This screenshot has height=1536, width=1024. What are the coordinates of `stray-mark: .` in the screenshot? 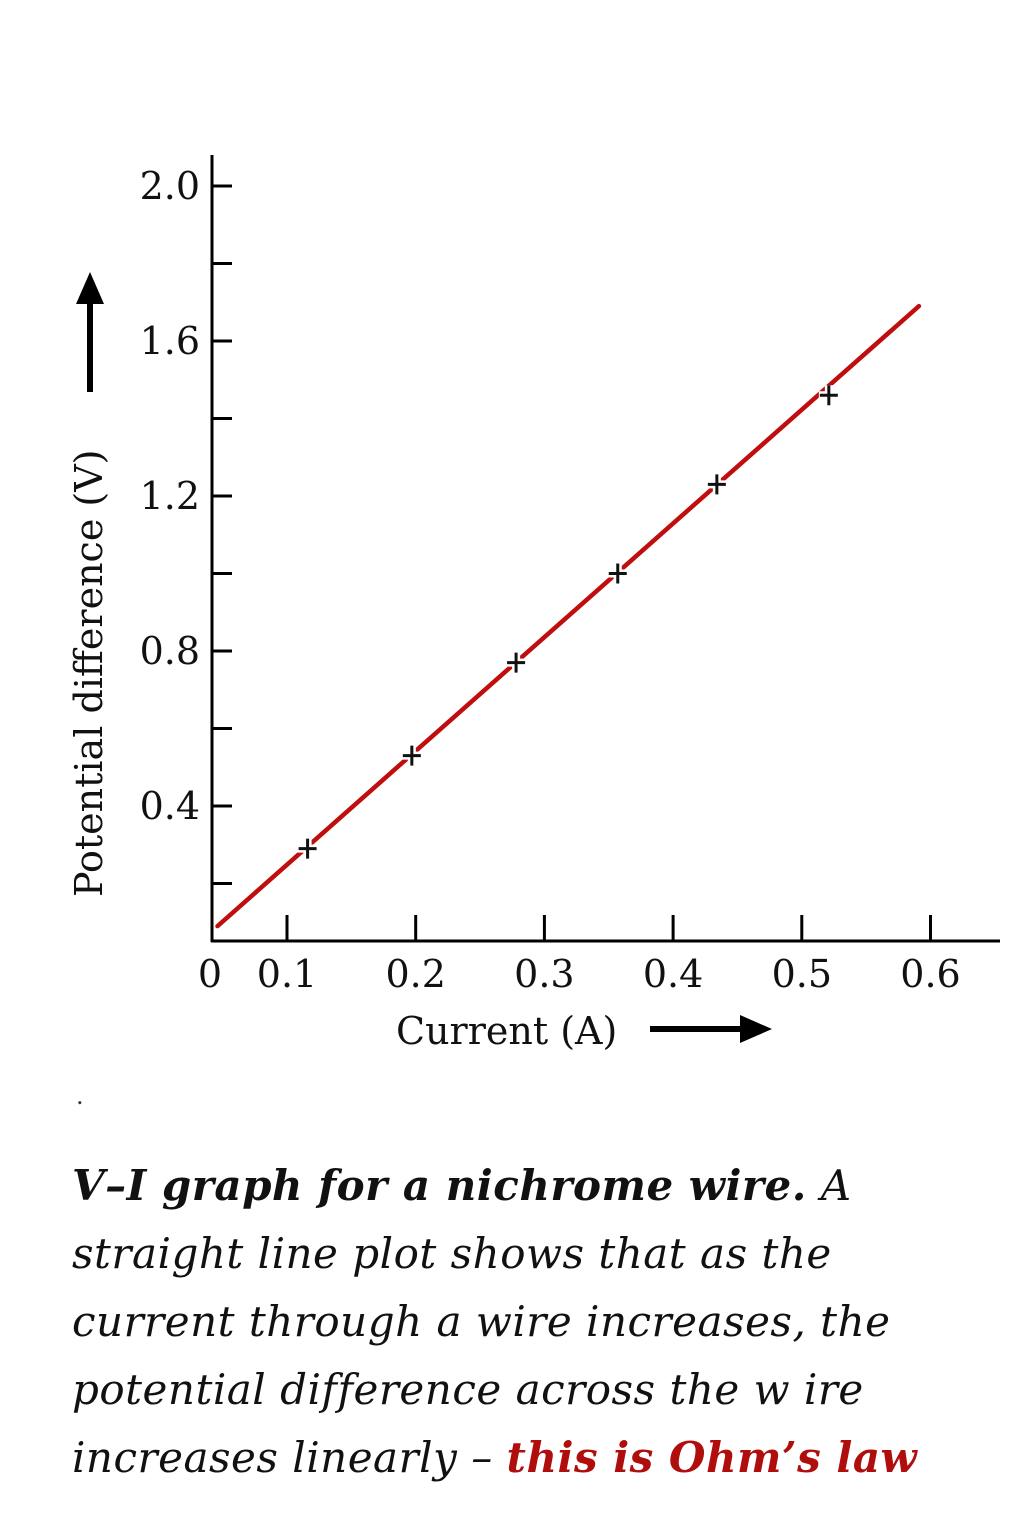 It's located at (80, 1096).